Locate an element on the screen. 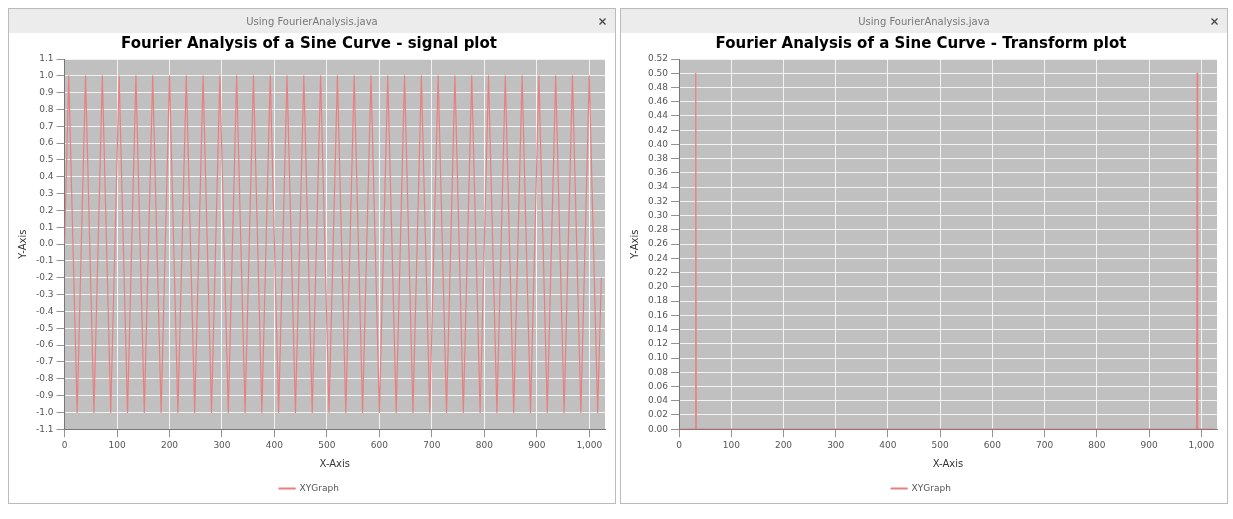  y-tick-label: 0.8 is located at coordinates (46, 108).